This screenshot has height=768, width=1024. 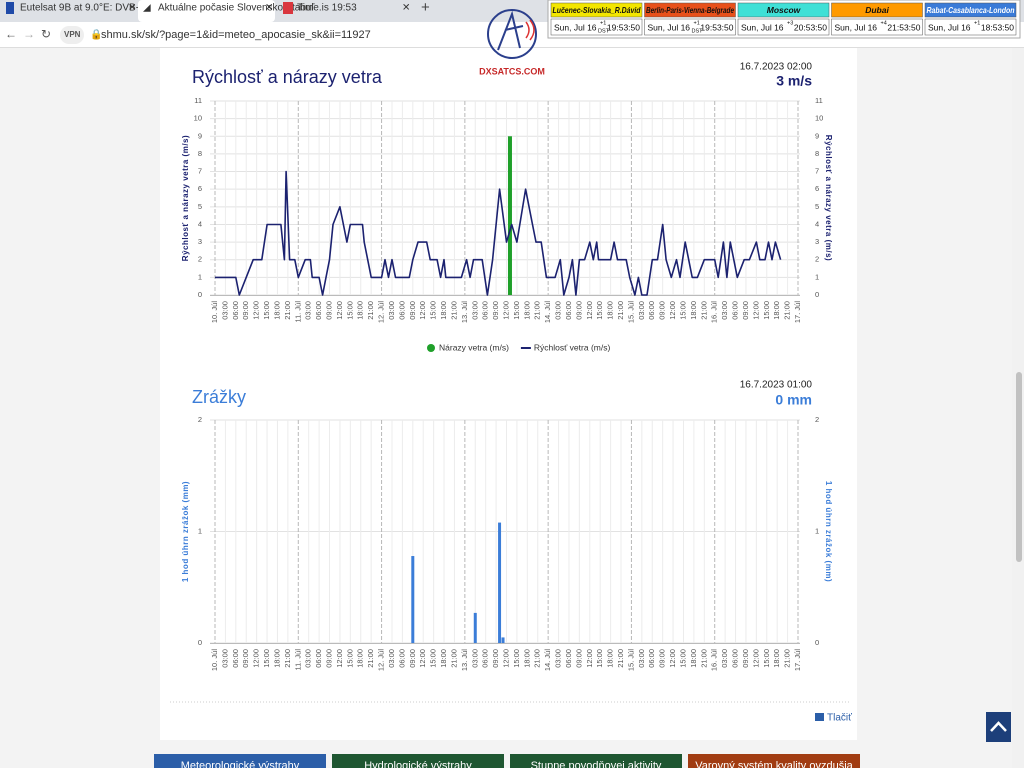 I want to click on clock-time: 18:53:50, so click(x=997, y=27).